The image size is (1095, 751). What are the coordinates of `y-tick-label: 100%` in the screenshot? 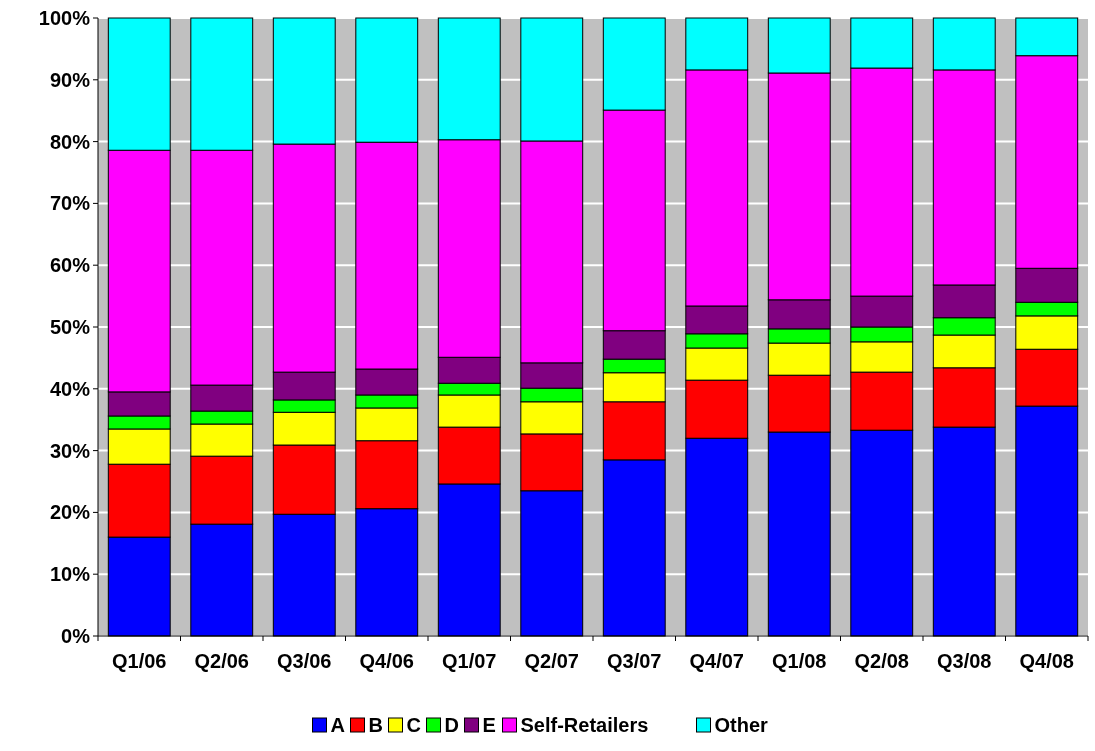 It's located at (64, 18).